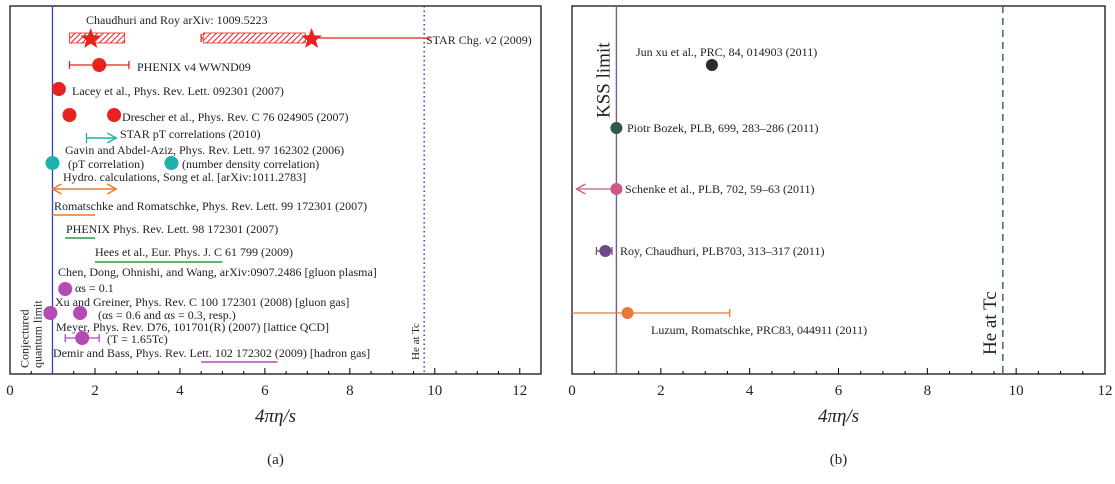  What do you see at coordinates (106, 164) in the screenshot?
I see `label-gavin-pt: (pT correlation)` at bounding box center [106, 164].